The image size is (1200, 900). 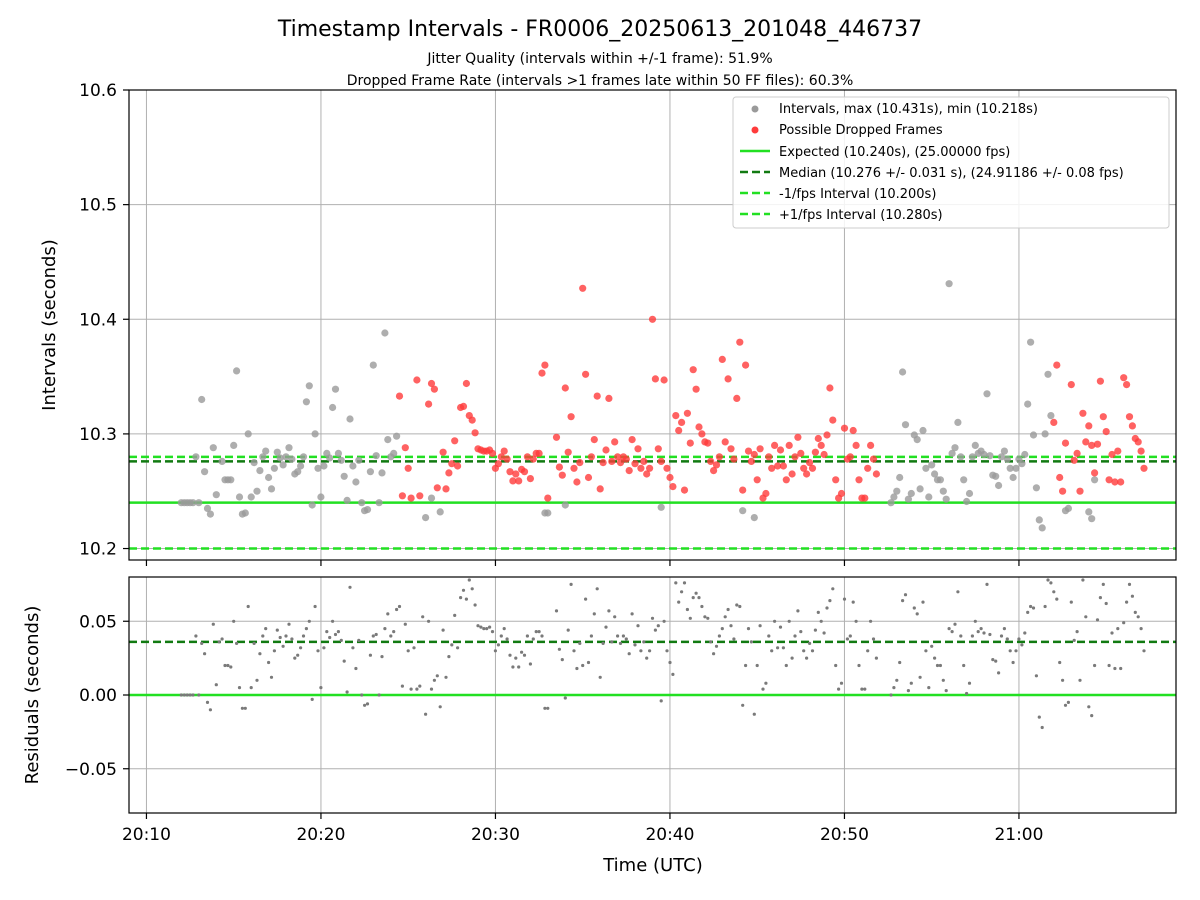 What do you see at coordinates (669, 835) in the screenshot?
I see `x-tick-label: 20:40` at bounding box center [669, 835].